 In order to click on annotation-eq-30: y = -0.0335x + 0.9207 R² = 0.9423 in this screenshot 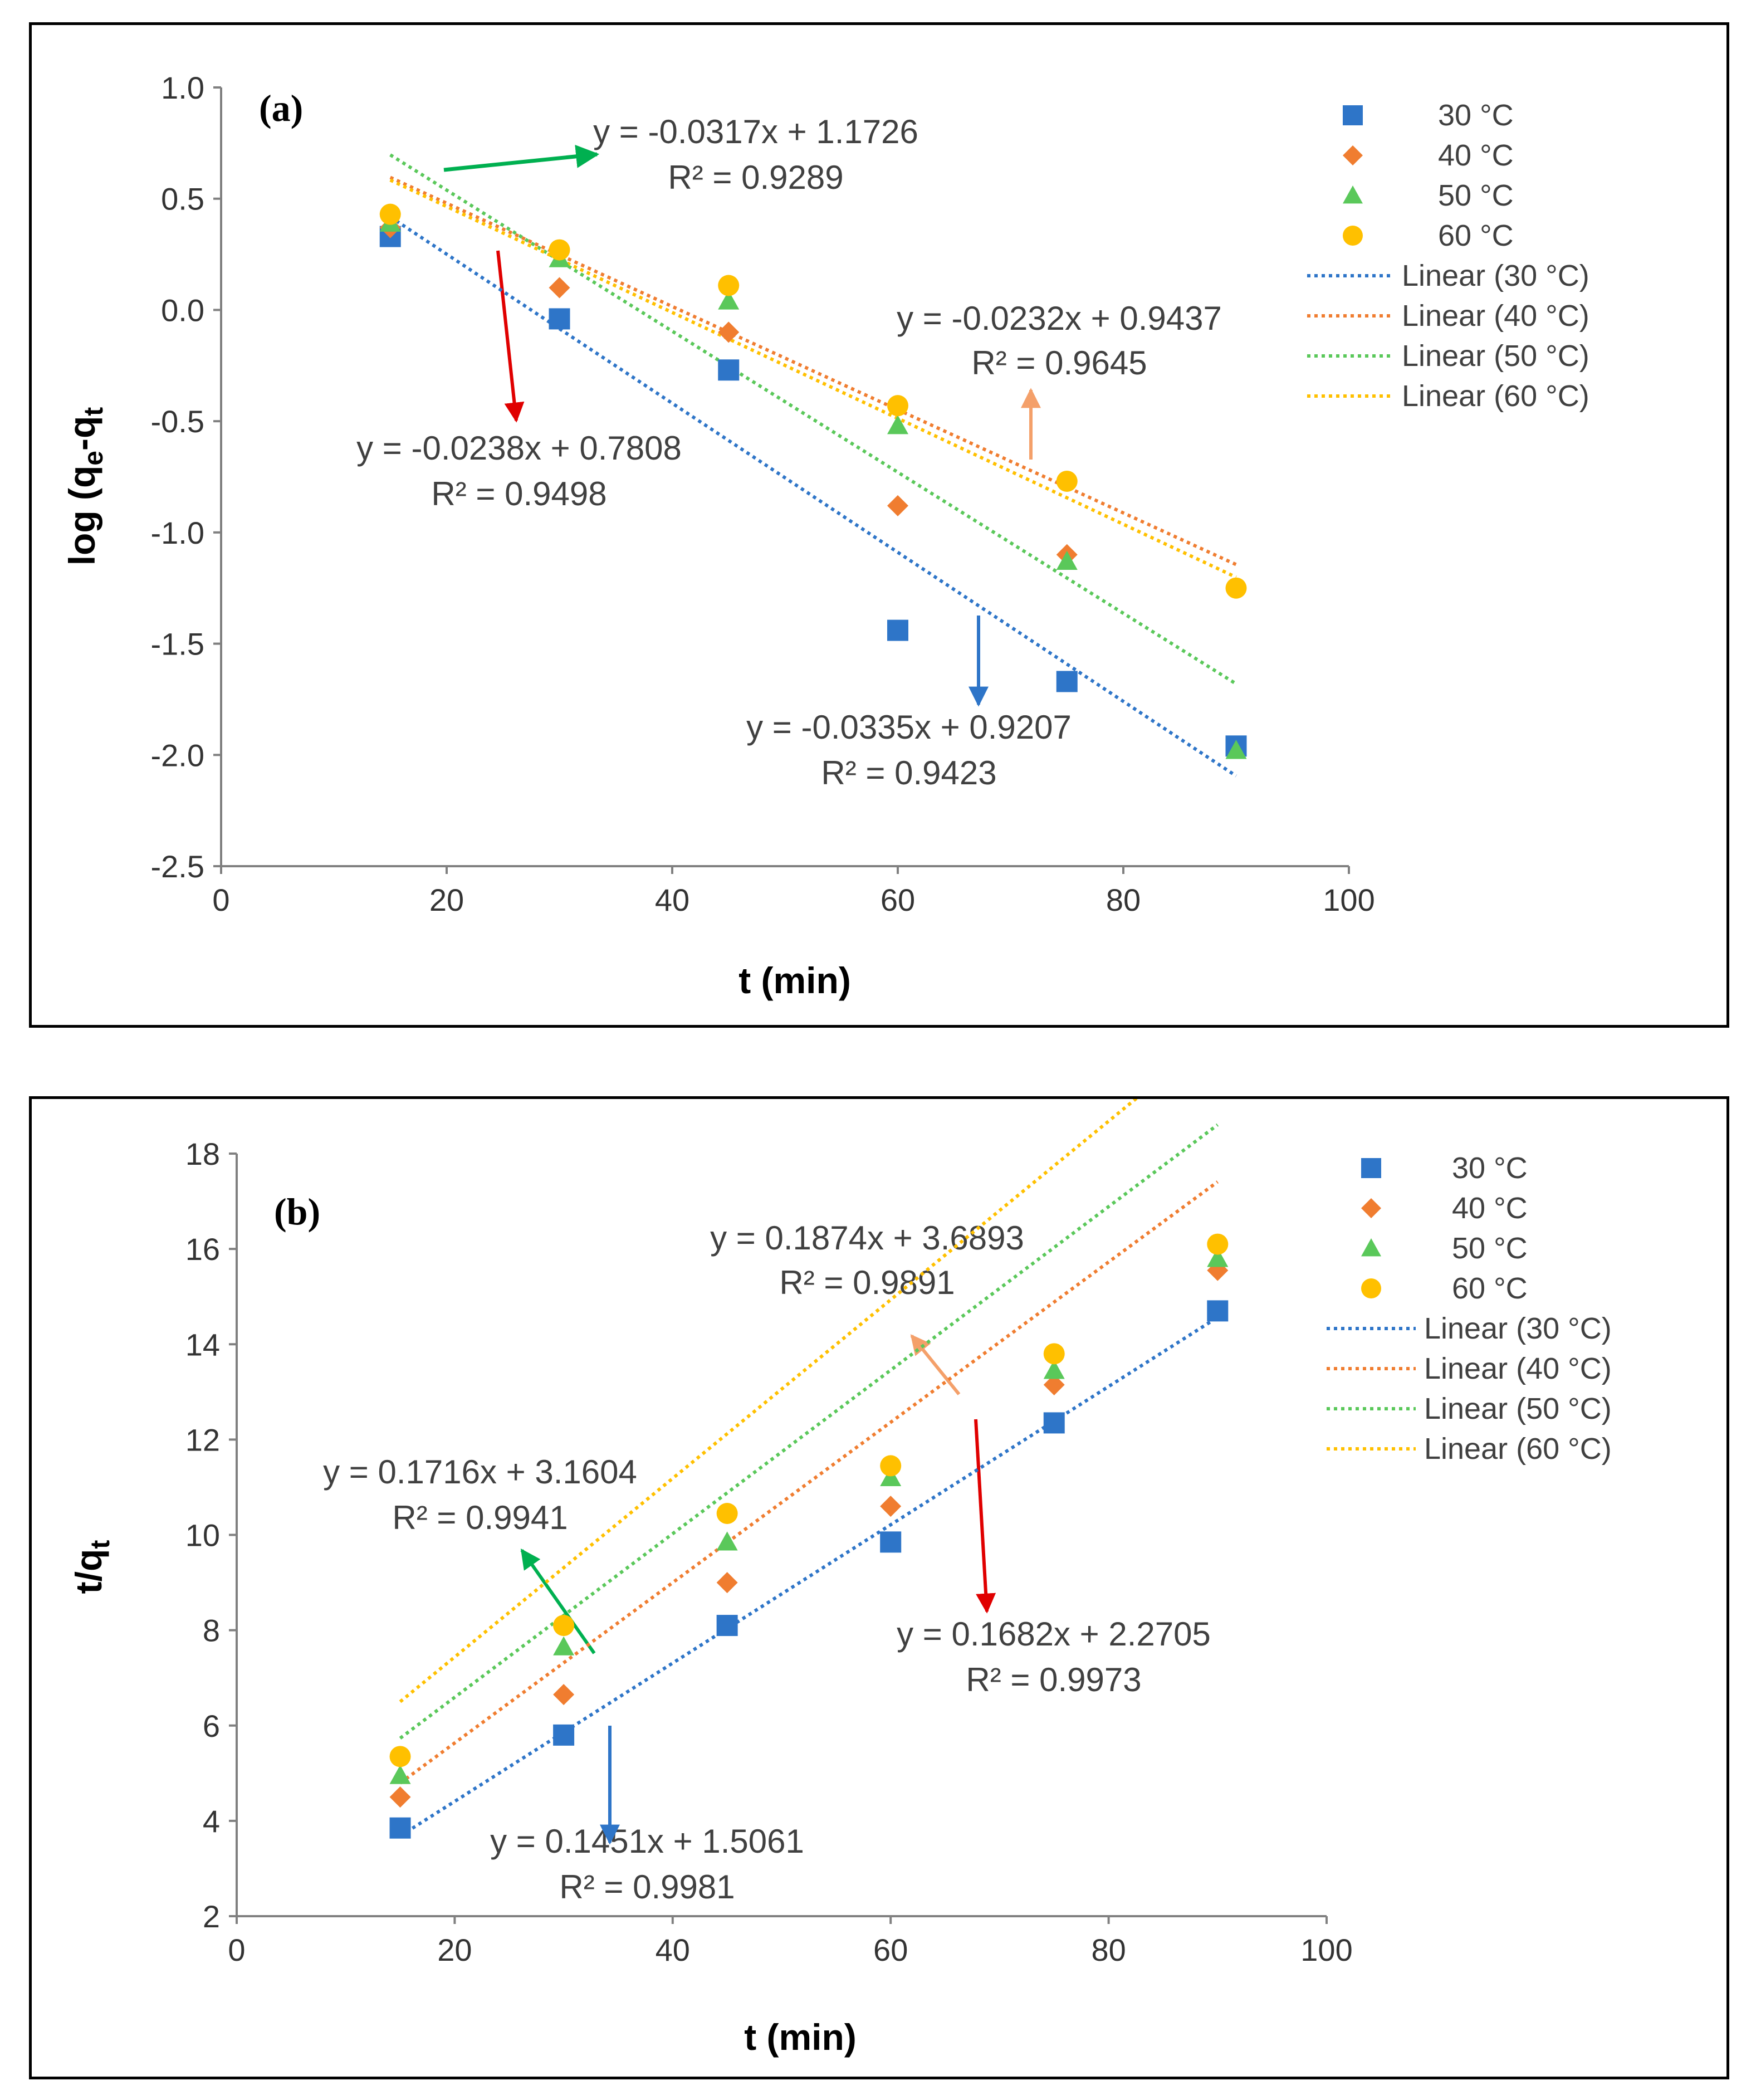, I will do `click(909, 704)`.